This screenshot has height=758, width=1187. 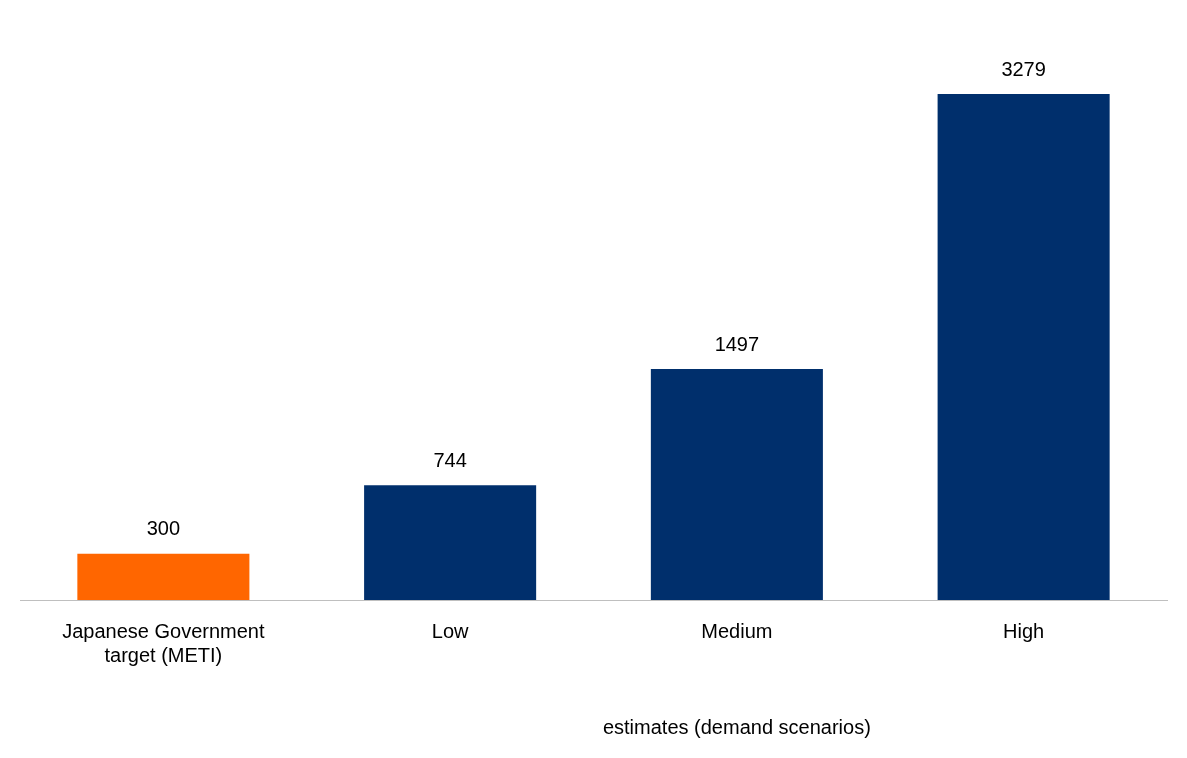 I want to click on data-label: 744, so click(x=450, y=459).